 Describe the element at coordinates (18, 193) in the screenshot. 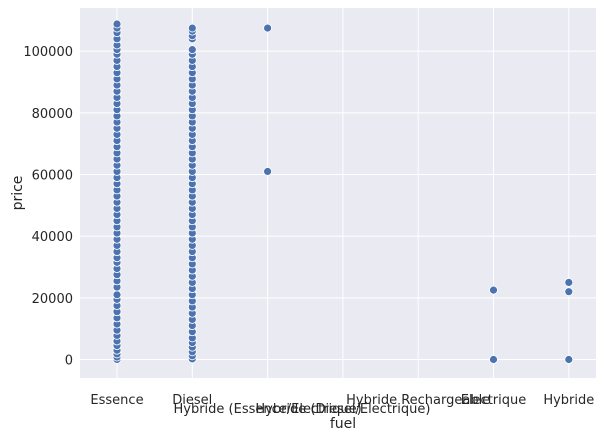

I see `y-axis-label: price` at that location.